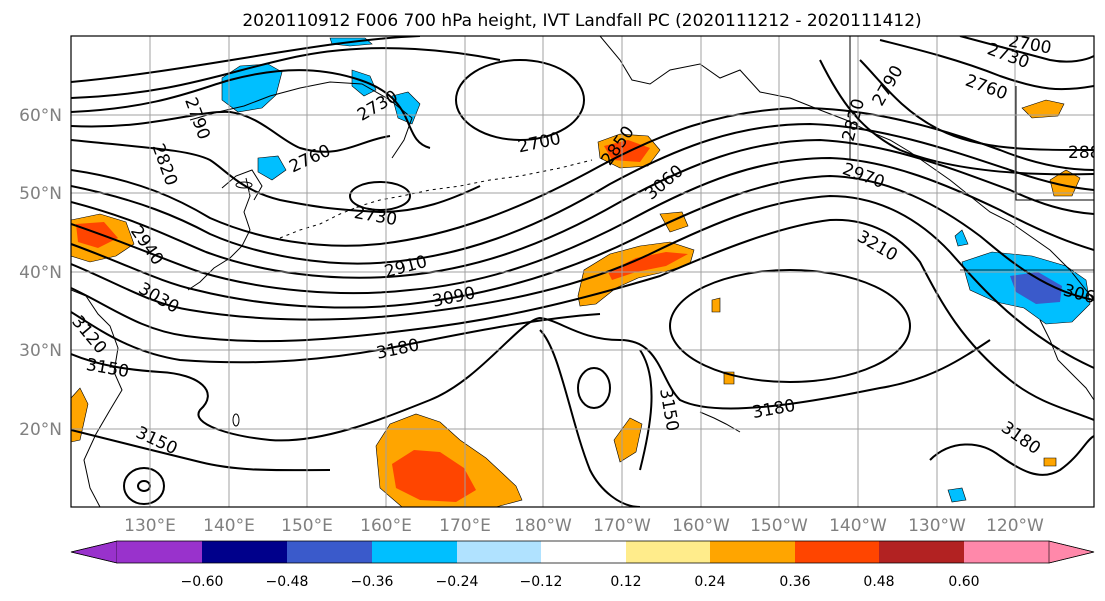  What do you see at coordinates (40, 116) in the screenshot?
I see `lat-label: 60°N` at bounding box center [40, 116].